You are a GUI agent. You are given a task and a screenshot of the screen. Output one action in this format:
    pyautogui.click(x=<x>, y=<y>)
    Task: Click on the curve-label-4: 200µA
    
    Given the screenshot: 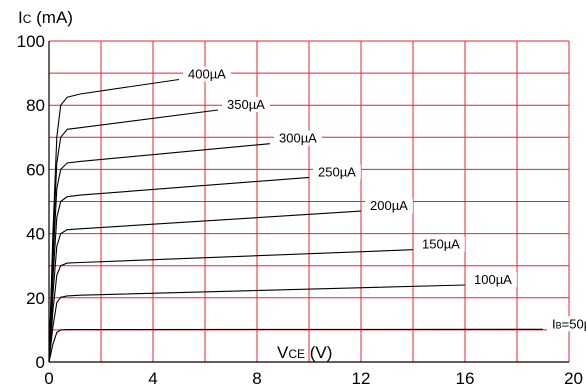 What is the action you would take?
    pyautogui.click(x=389, y=206)
    